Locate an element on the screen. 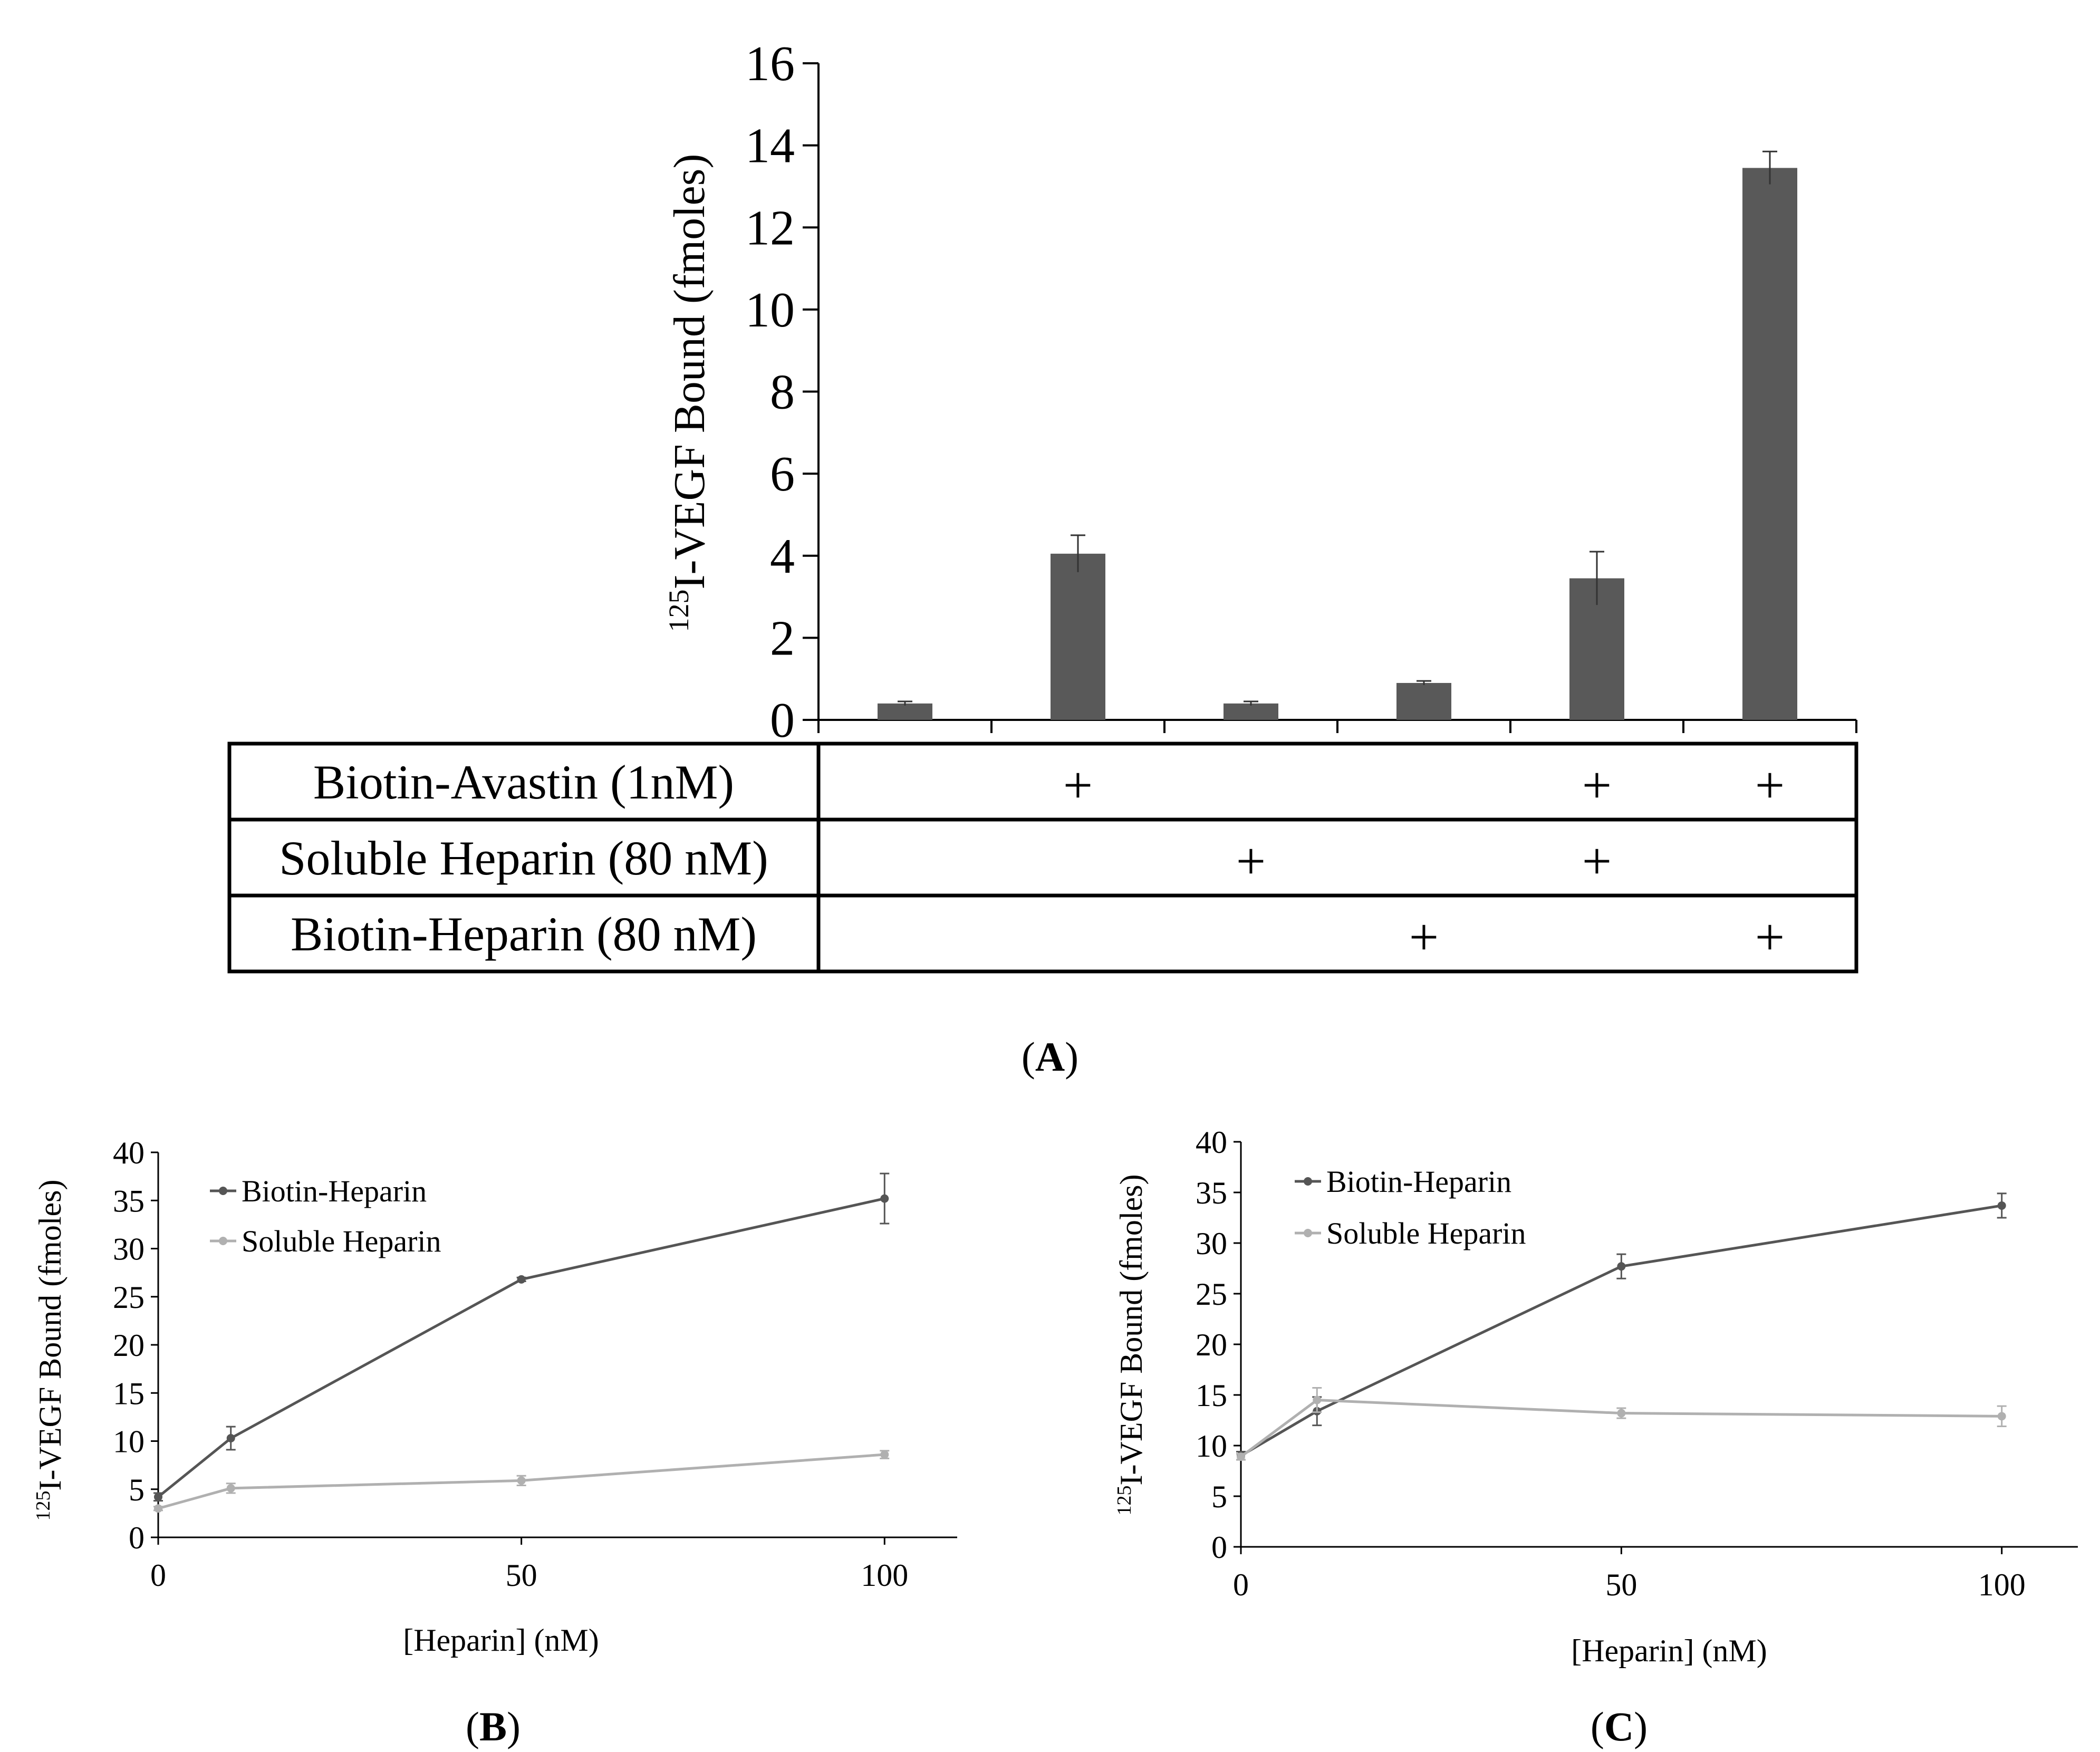 This screenshot has width=2100, height=1752. panel-c-x-tick-labels: 0 50 100 is located at coordinates (1630, 1574).